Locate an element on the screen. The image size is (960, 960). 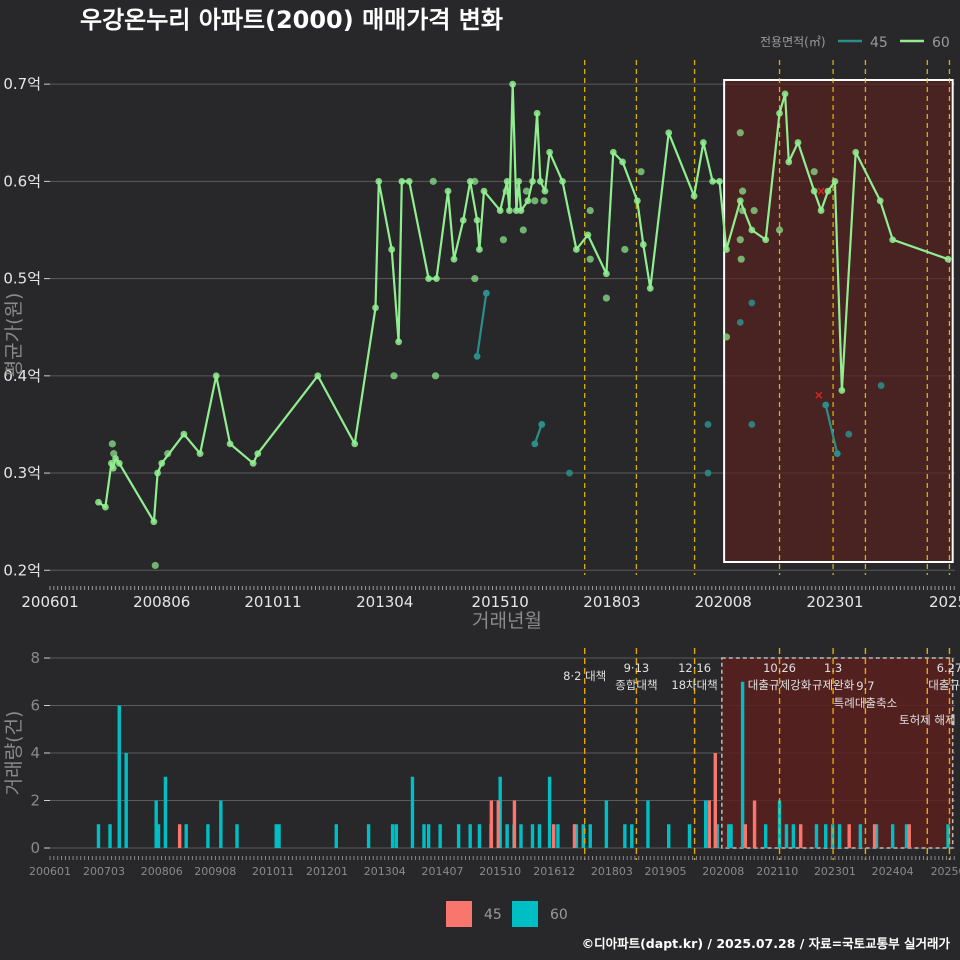
y-tick-label: 0.6억 is located at coordinates (22, 181).